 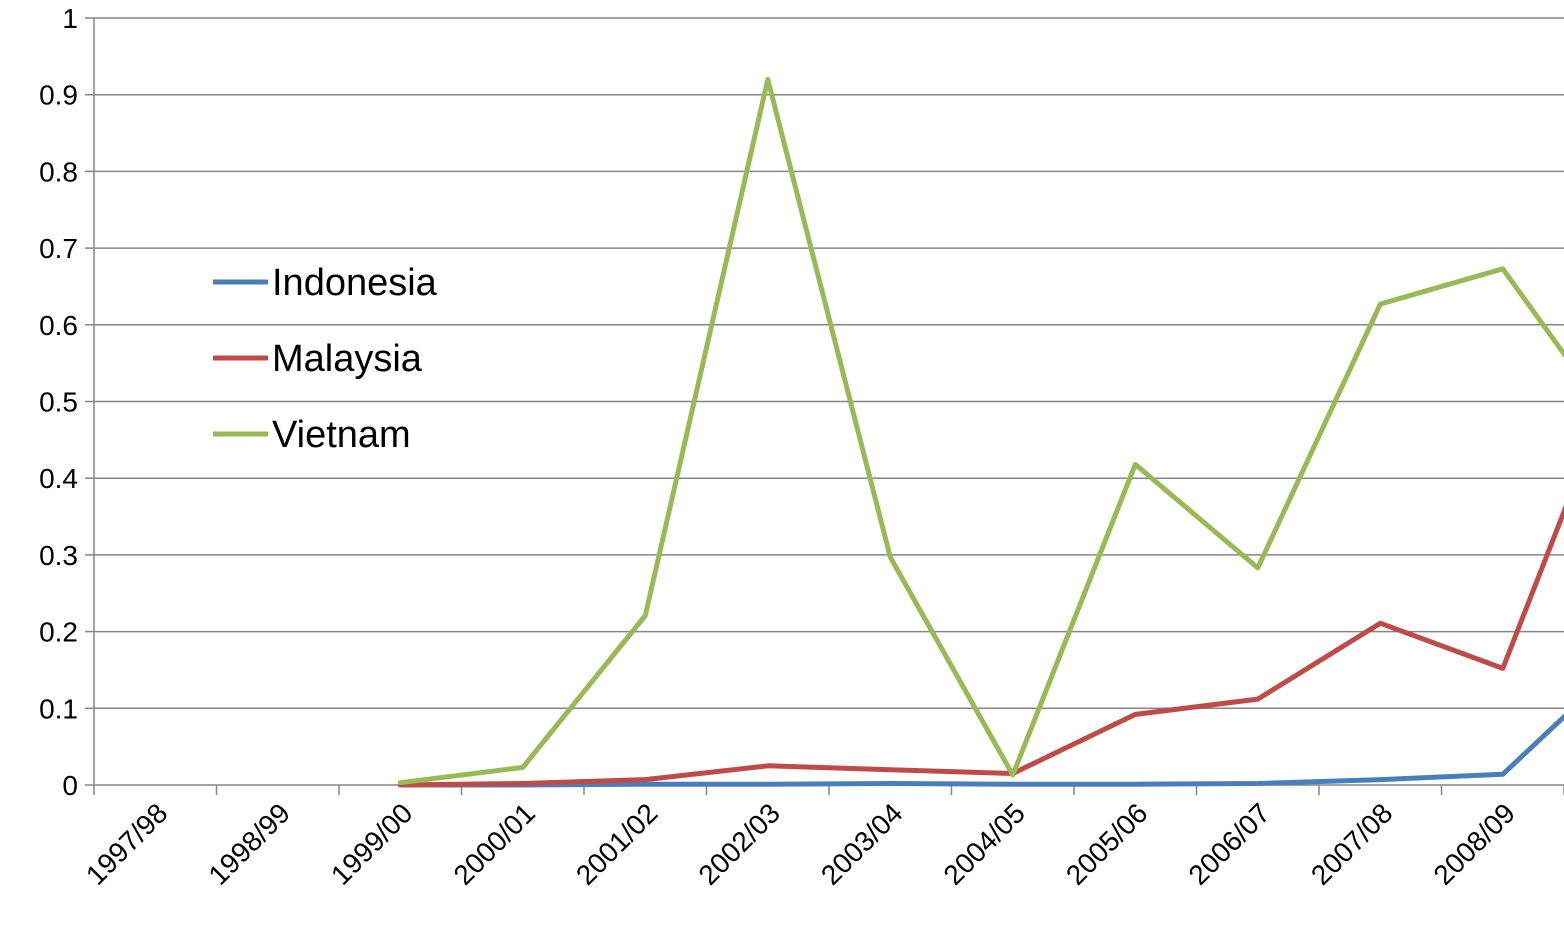 I want to click on legend-label: Vietnam, so click(x=341, y=435).